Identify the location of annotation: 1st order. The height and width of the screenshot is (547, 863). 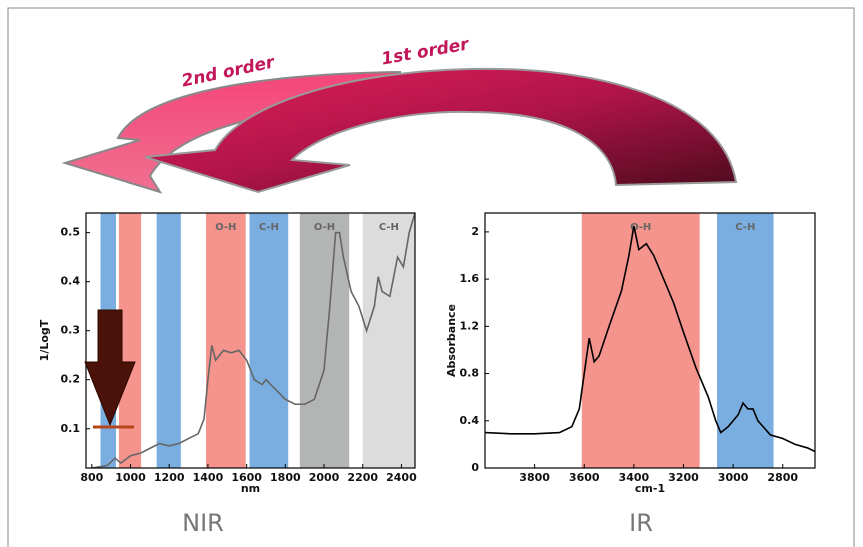
(426, 51).